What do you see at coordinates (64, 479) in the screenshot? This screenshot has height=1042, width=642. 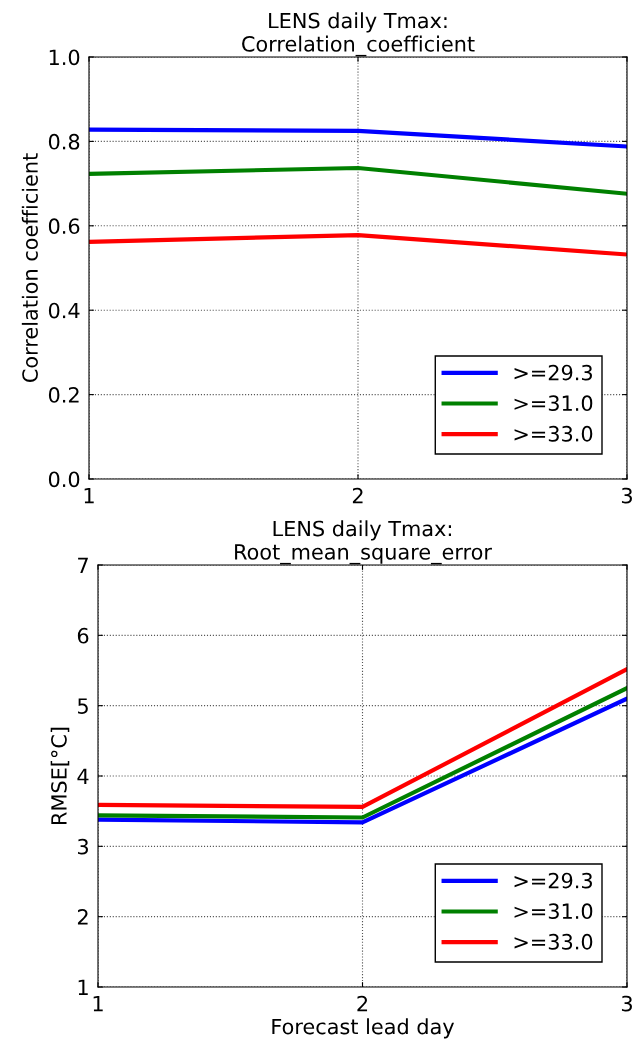 I see `y-tick-label: 0.0` at bounding box center [64, 479].